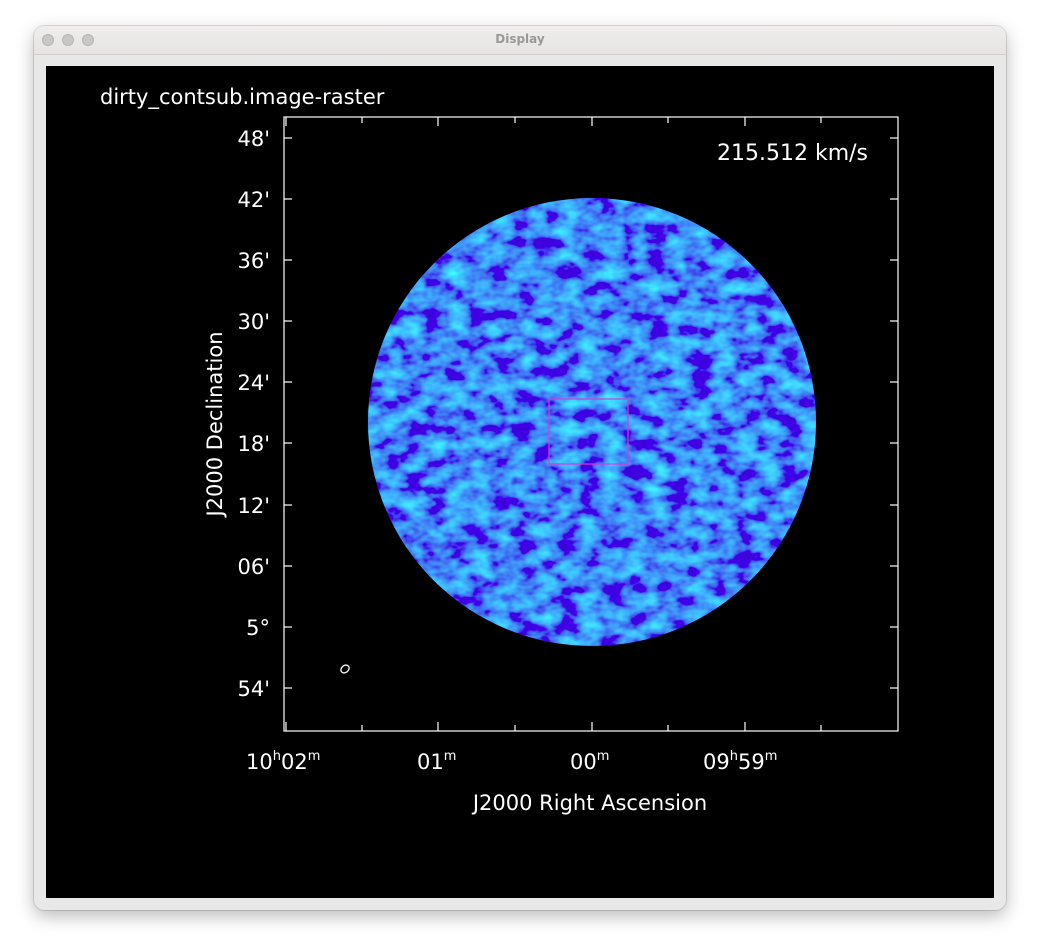  I want to click on window-title: Display, so click(520, 39).